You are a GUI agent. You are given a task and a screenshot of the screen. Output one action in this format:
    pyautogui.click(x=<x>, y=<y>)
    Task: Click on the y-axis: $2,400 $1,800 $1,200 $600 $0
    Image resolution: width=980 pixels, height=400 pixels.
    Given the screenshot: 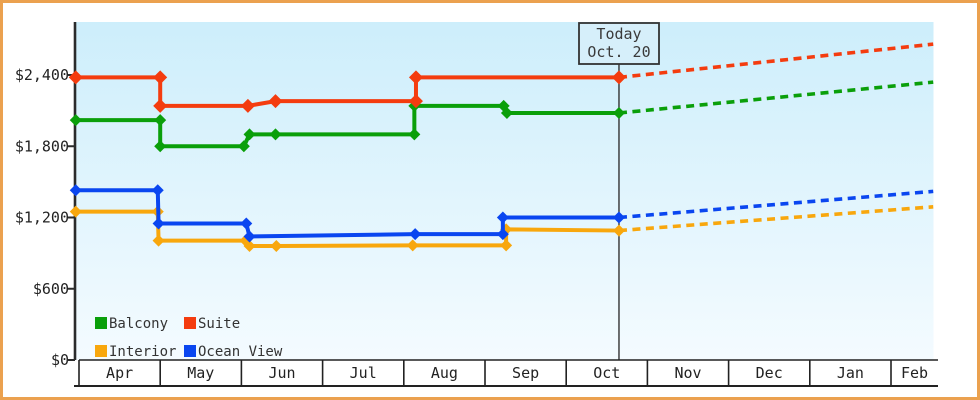 What is the action you would take?
    pyautogui.click(x=46, y=195)
    